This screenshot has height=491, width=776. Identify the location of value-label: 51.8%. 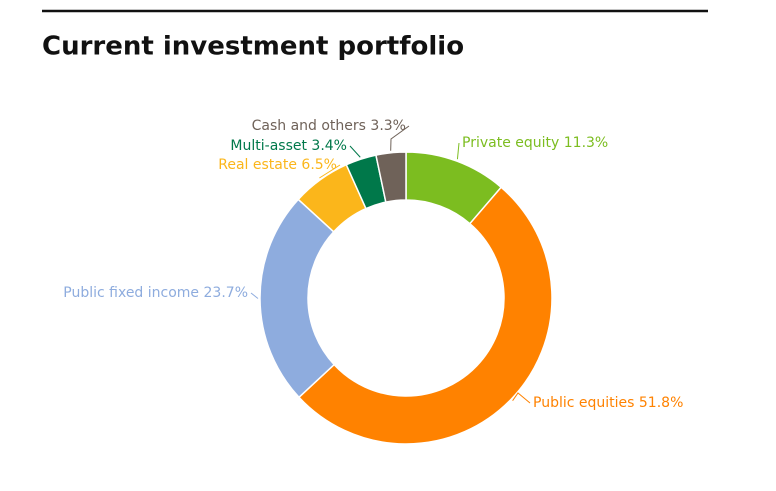
(661, 403).